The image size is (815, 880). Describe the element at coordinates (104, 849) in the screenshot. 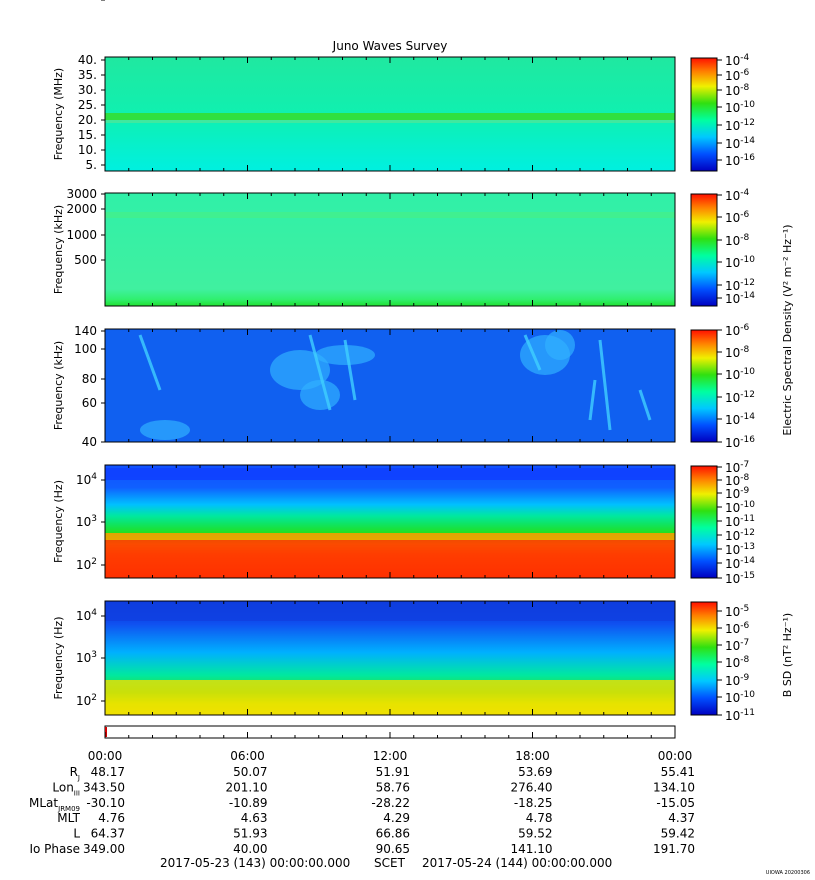

I see `ephemeris-value: 349.00` at that location.